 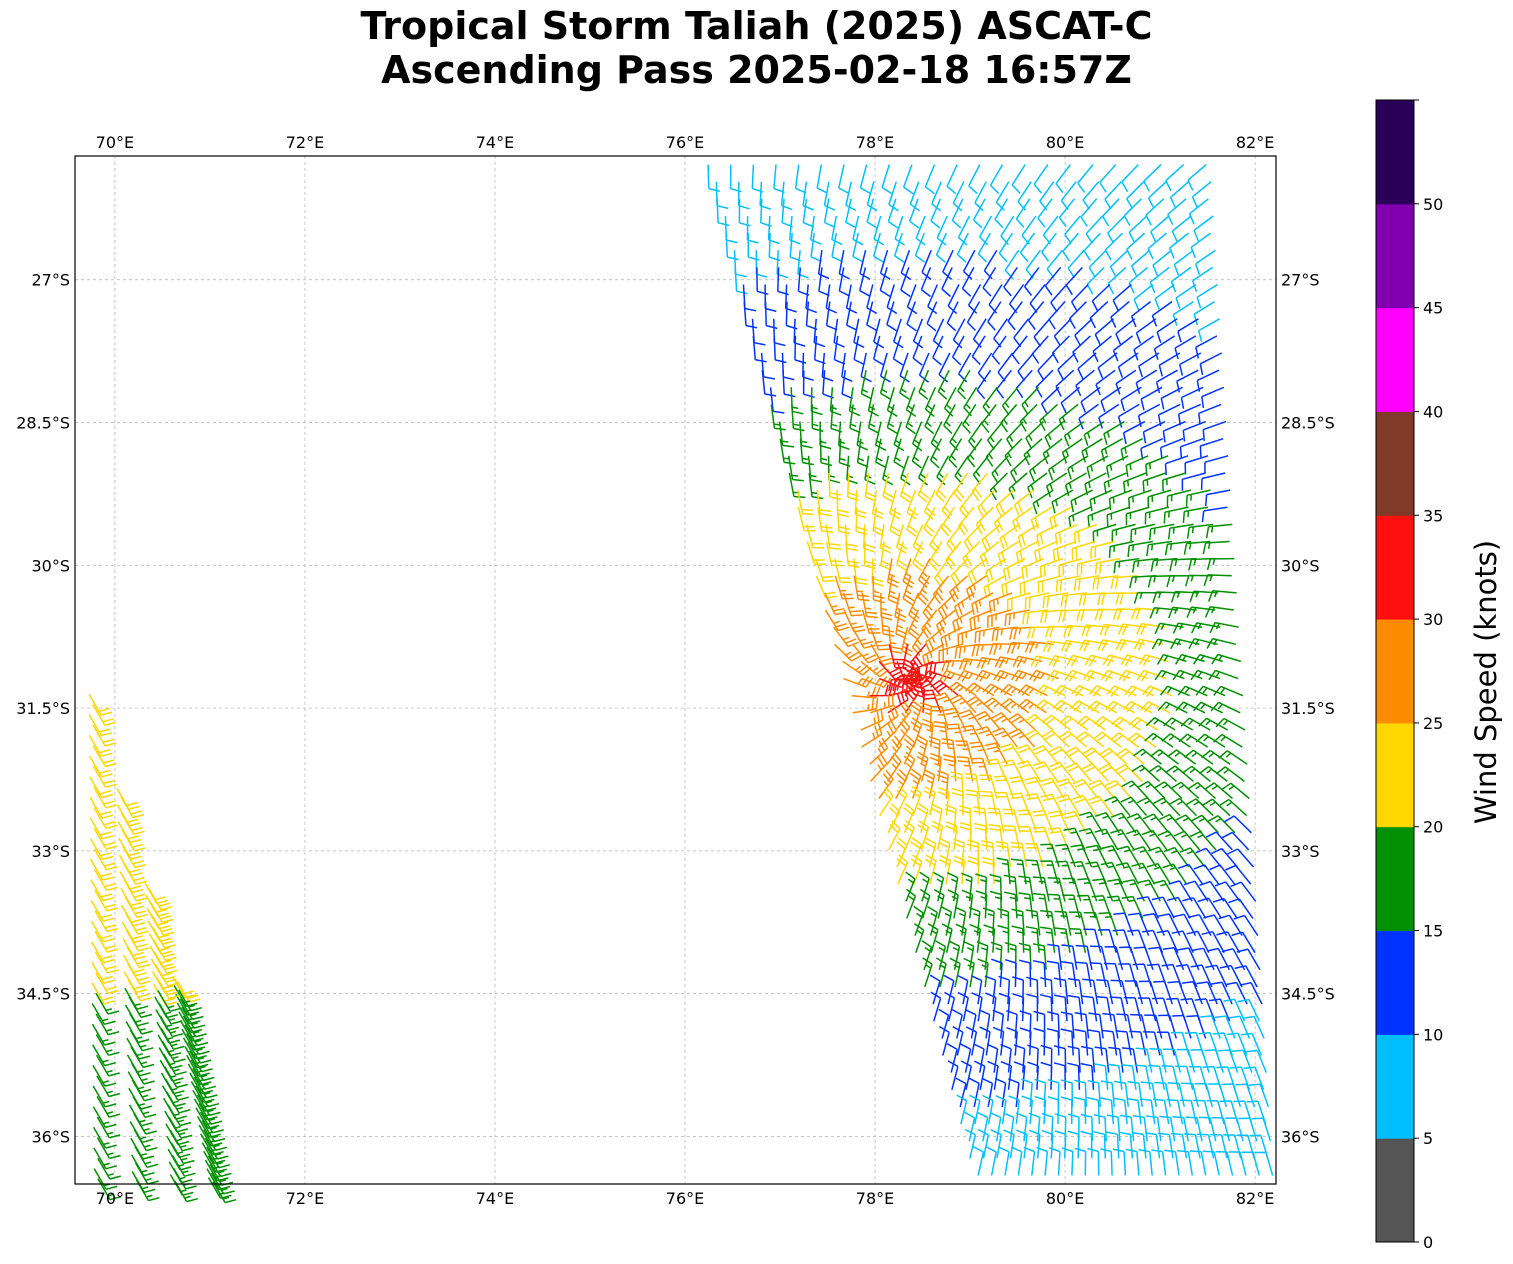 I want to click on lon-tick-label-bottom: 80°E, so click(x=1065, y=1198).